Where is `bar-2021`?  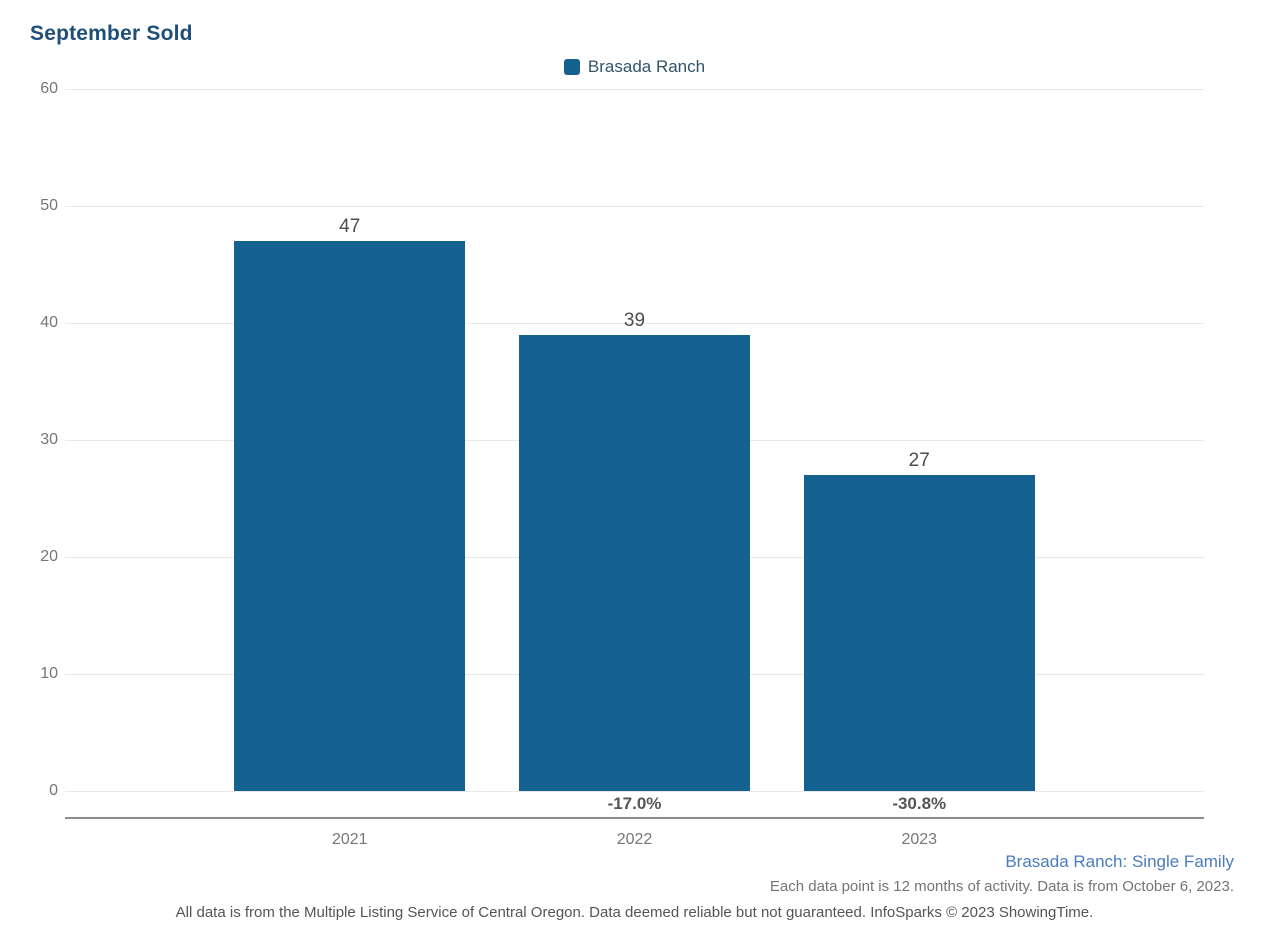 bar-2021 is located at coordinates (350, 516).